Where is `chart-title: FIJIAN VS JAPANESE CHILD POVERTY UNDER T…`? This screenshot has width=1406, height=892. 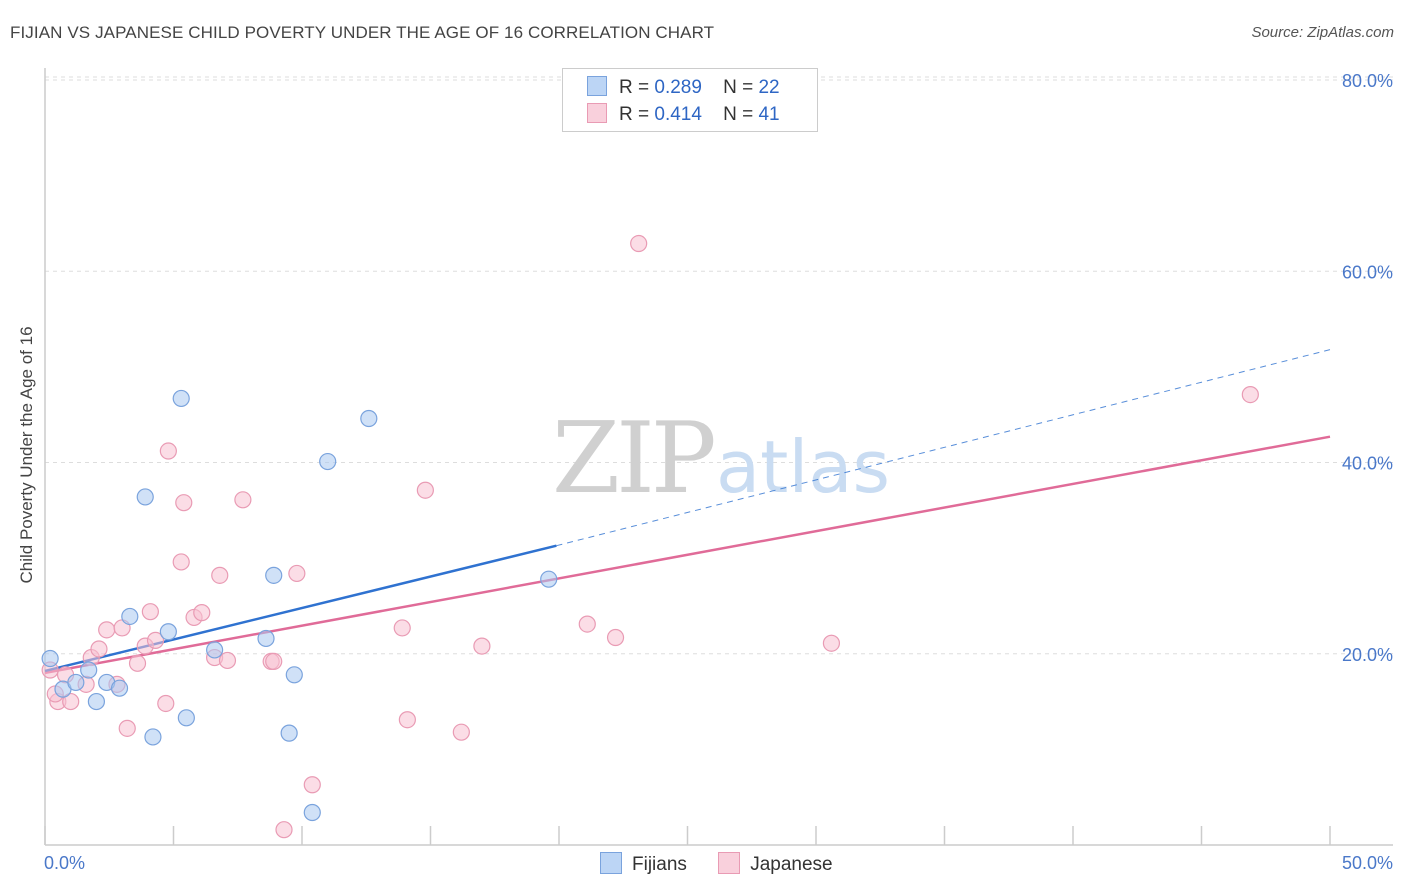
chart-title: FIJIAN VS JAPANESE CHILD POVERTY UNDER T… is located at coordinates (362, 32).